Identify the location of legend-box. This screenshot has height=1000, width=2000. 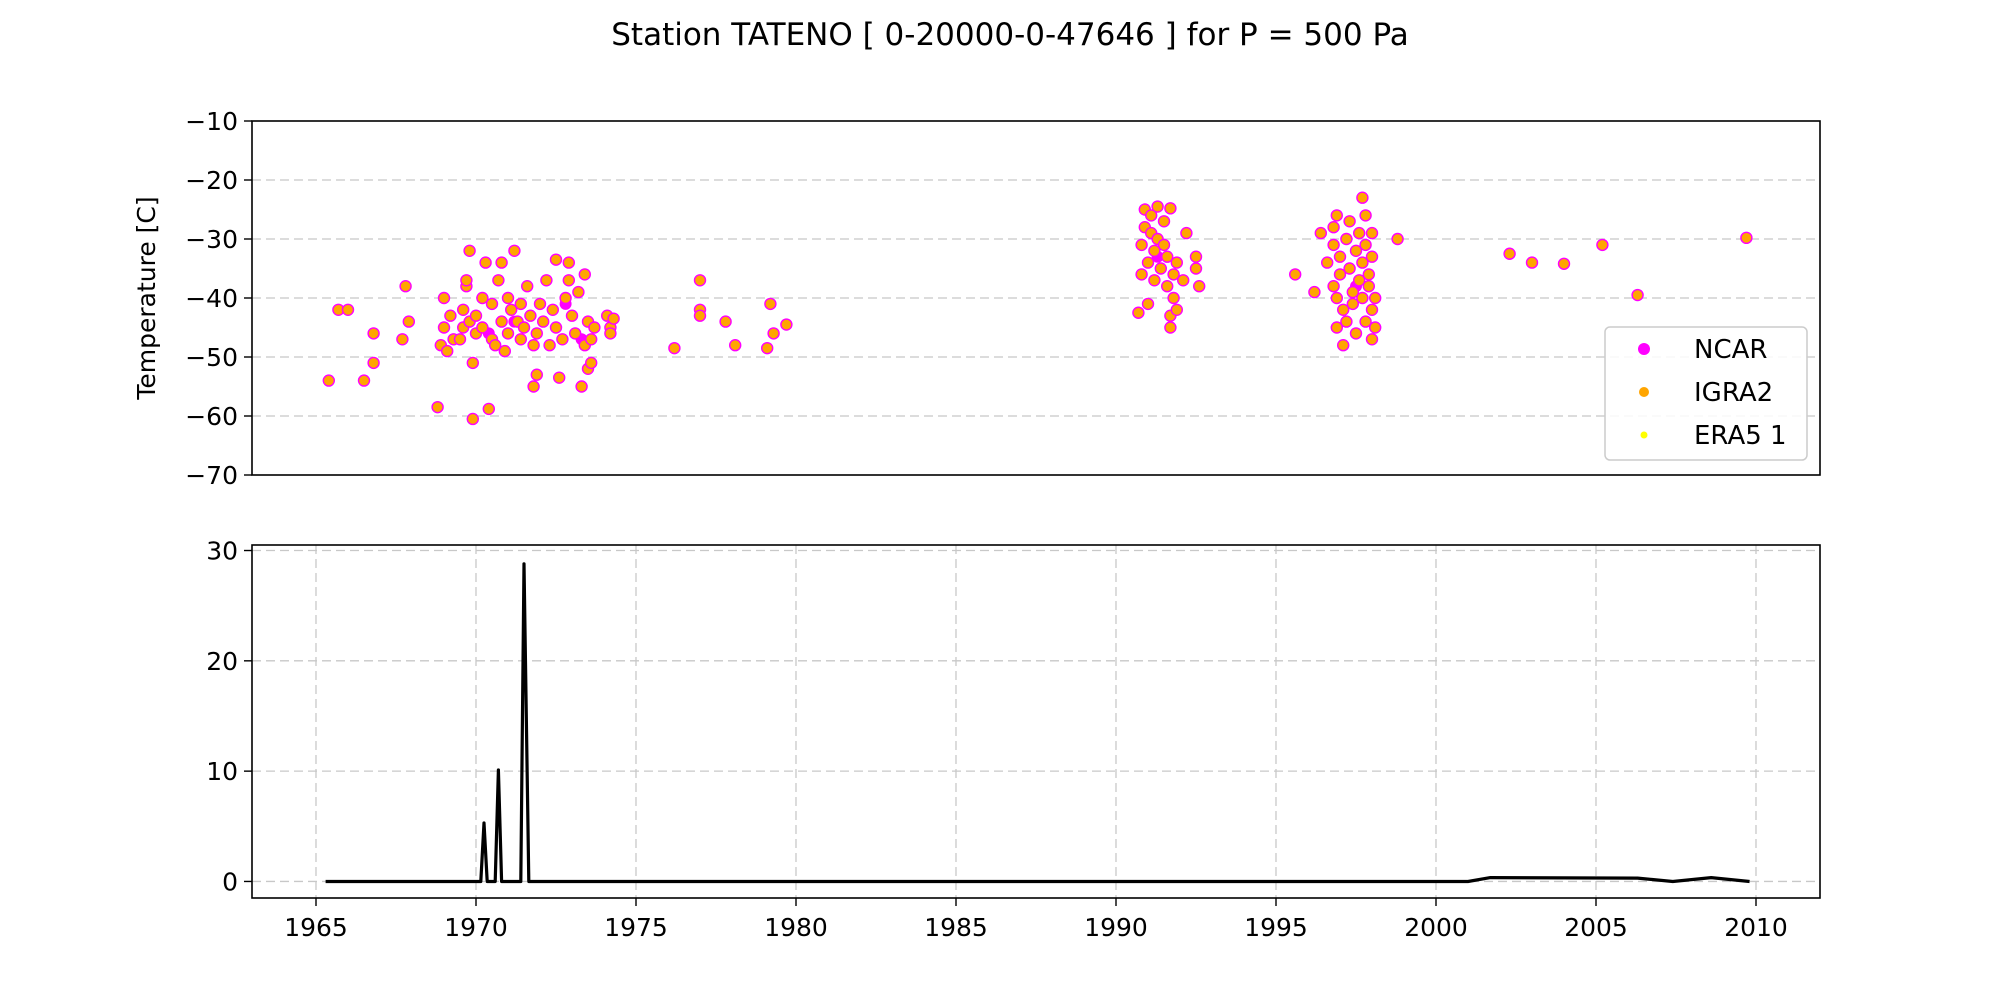
(1706, 393).